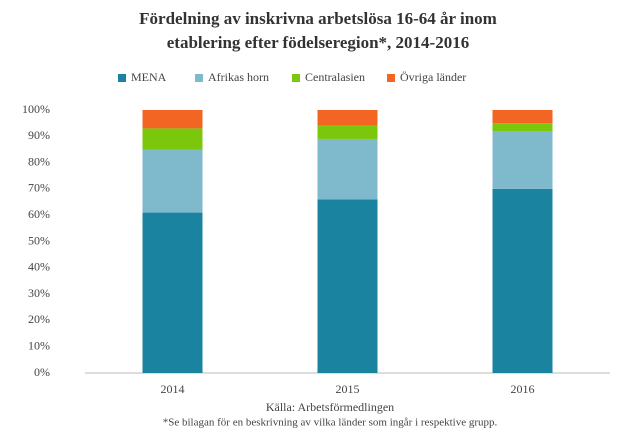 Image resolution: width=630 pixels, height=431 pixels. I want to click on y-tick-label: 70%, so click(39, 188).